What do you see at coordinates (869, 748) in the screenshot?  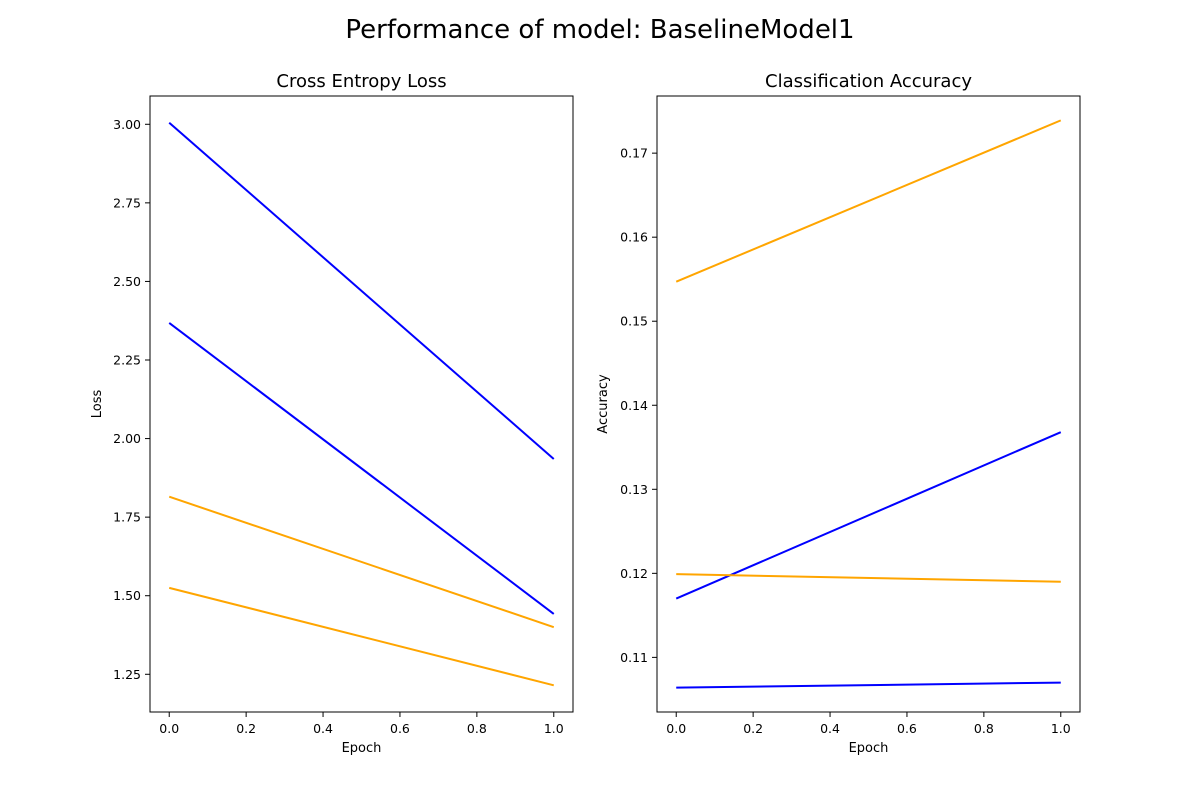 I see `x-axis-label-1: Epoch` at bounding box center [869, 748].